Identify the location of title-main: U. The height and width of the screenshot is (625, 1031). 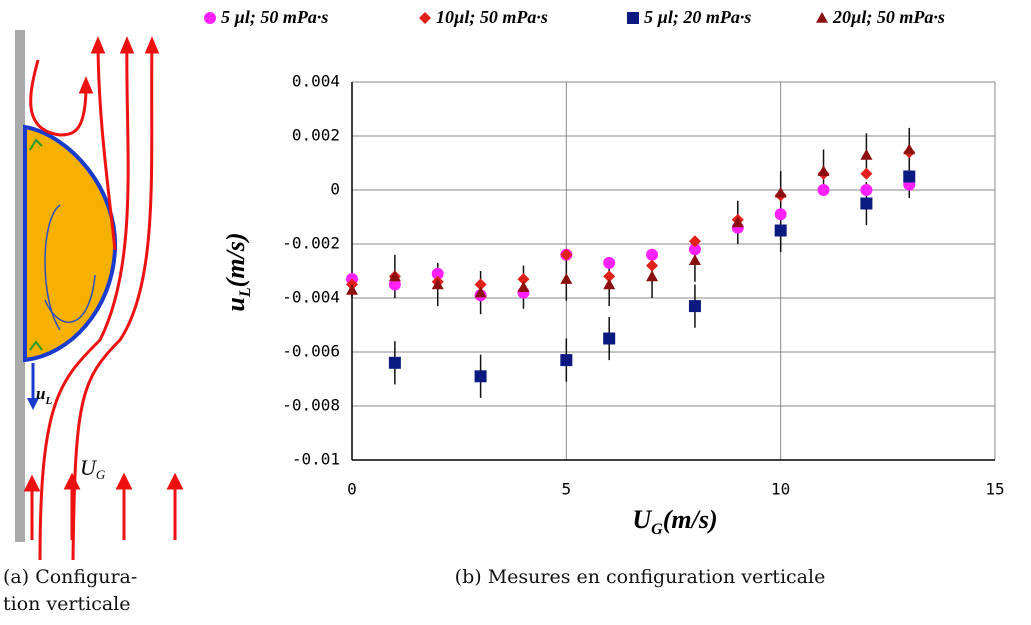
(642, 519).